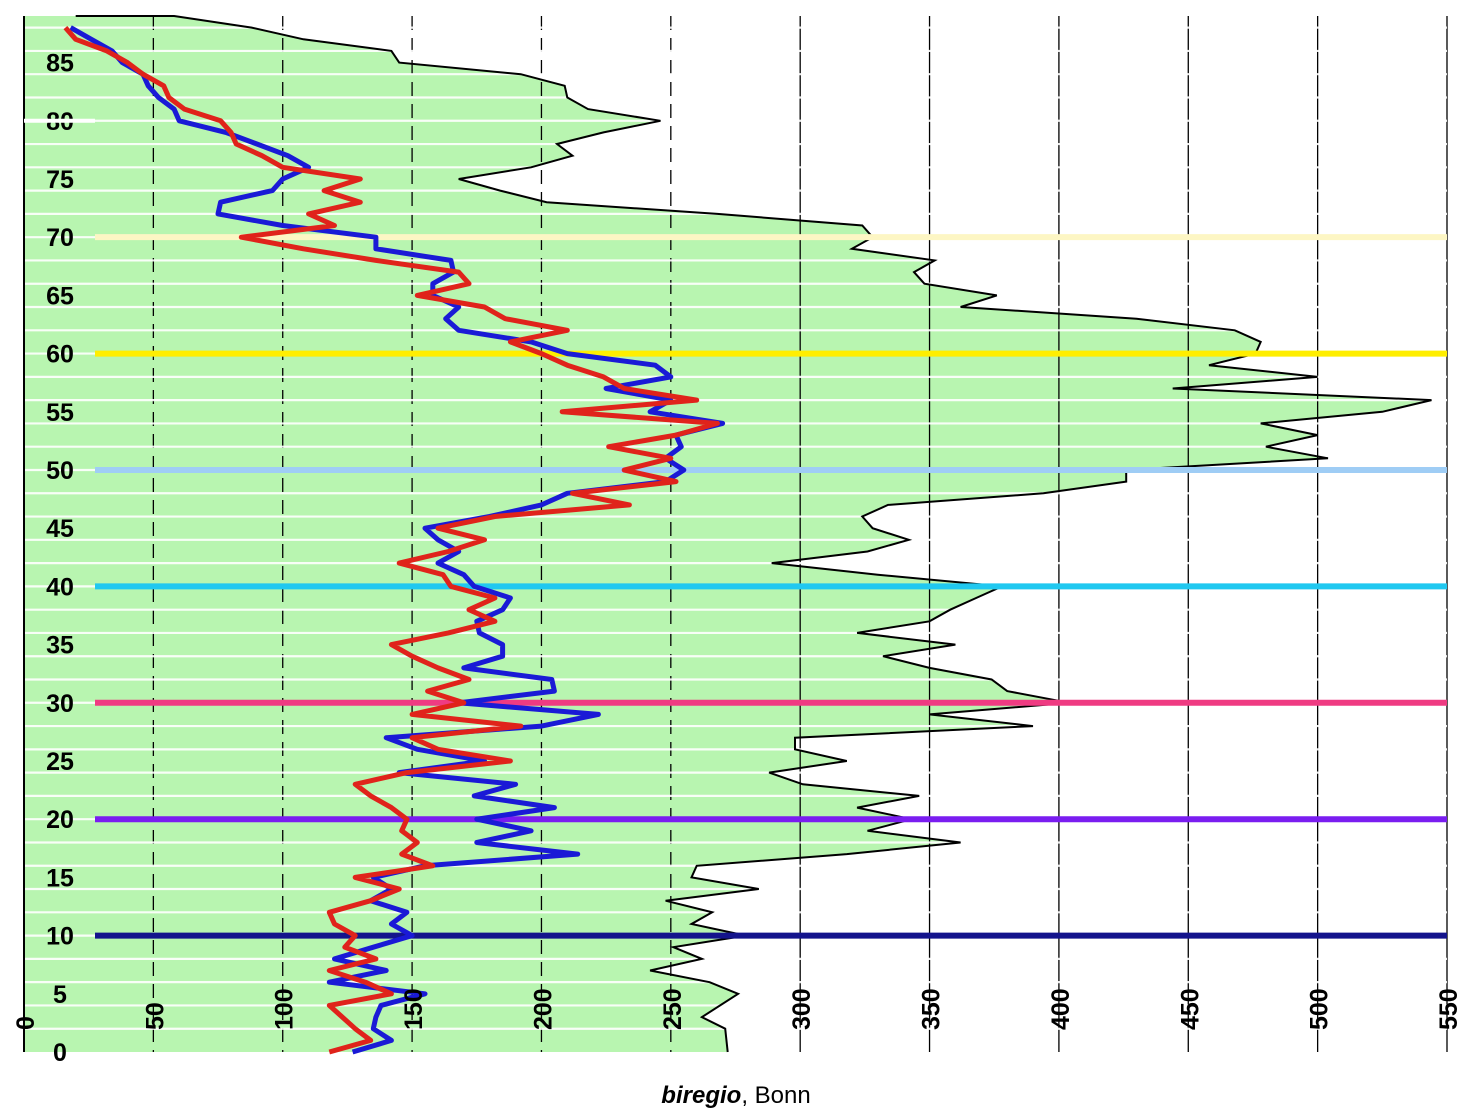 The image size is (1469, 1116). What do you see at coordinates (543, 1009) in the screenshot?
I see `x-tick-label-200: 200` at bounding box center [543, 1009].